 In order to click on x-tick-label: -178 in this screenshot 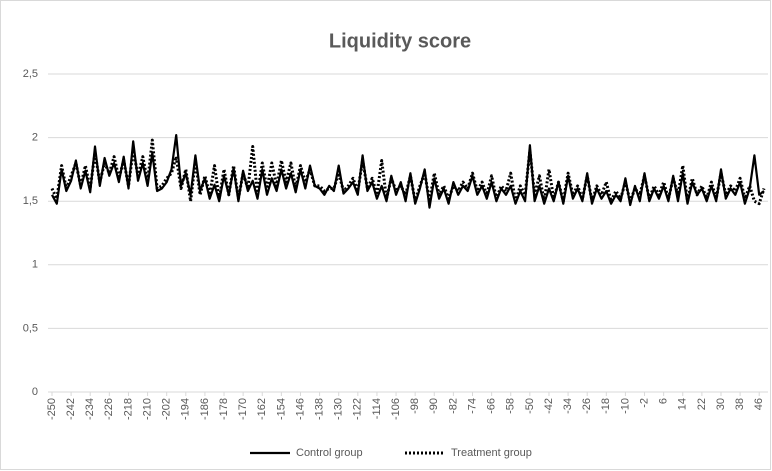, I will do `click(224, 409)`.